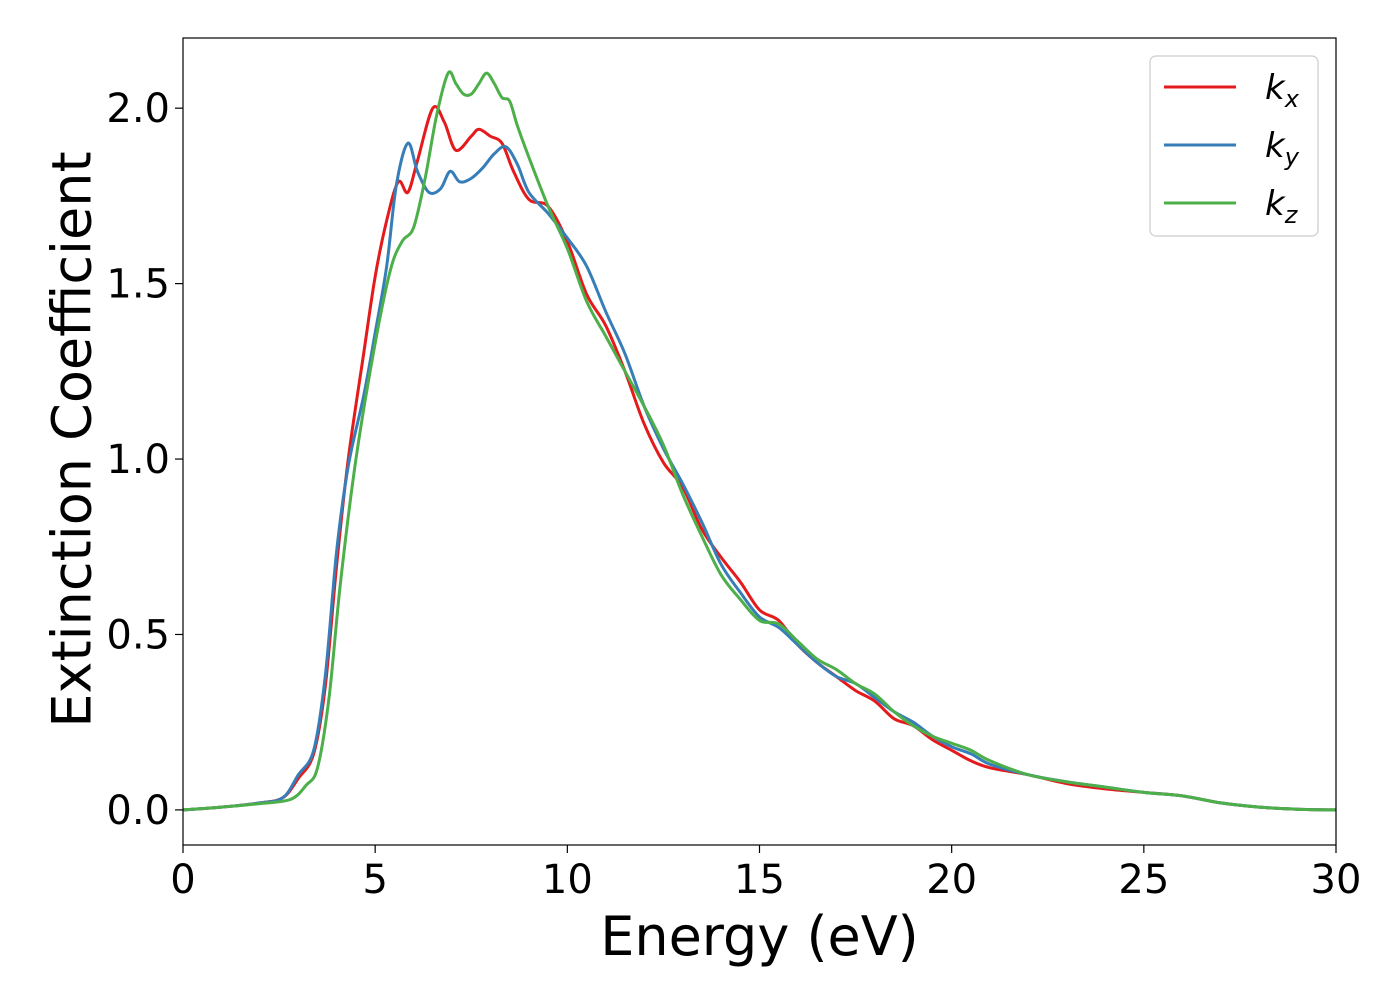 The image size is (1400, 1000). What do you see at coordinates (138, 285) in the screenshot?
I see `y-tick-label: 1.5` at bounding box center [138, 285].